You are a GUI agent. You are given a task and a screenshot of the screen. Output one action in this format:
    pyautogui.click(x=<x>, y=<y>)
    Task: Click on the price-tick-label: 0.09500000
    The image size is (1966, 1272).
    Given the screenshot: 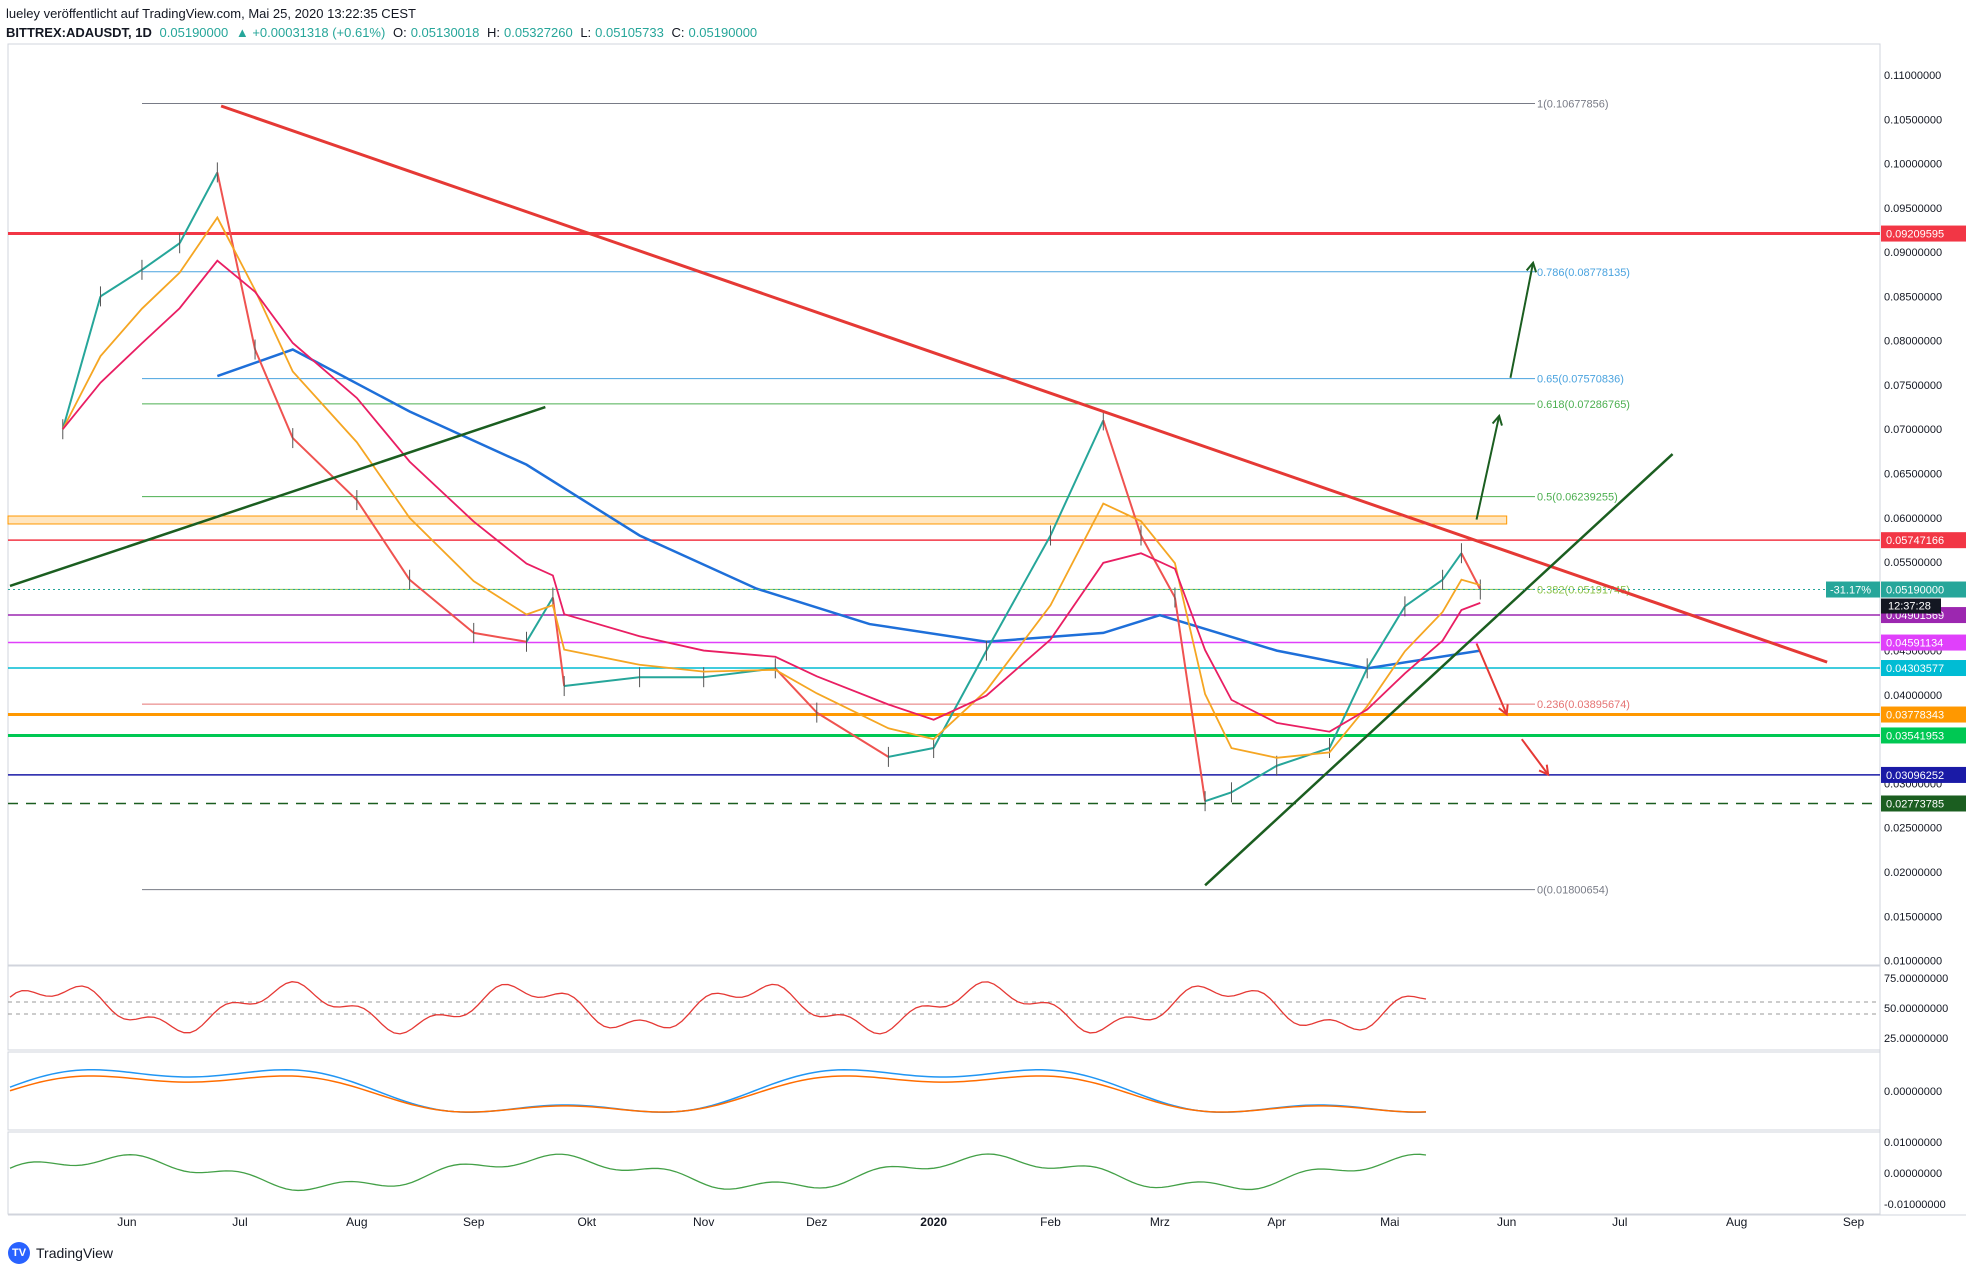 What is the action you would take?
    pyautogui.click(x=1913, y=209)
    